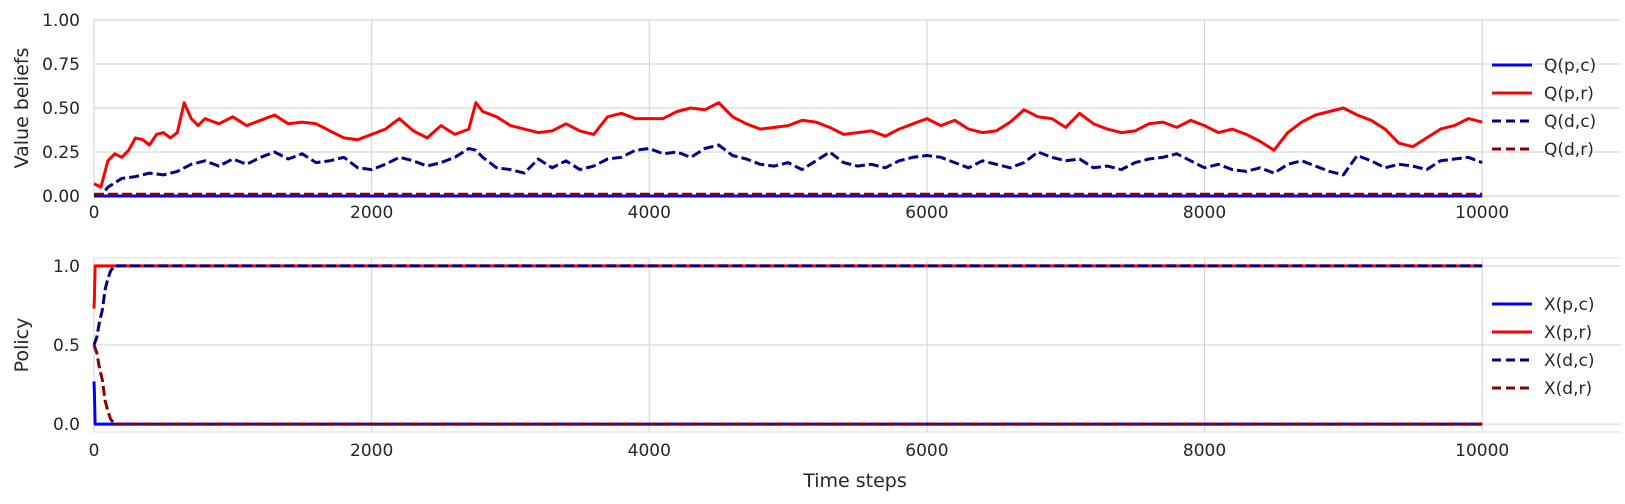  Describe the element at coordinates (61, 153) in the screenshot. I see `y-tick-label: 0.25` at that location.